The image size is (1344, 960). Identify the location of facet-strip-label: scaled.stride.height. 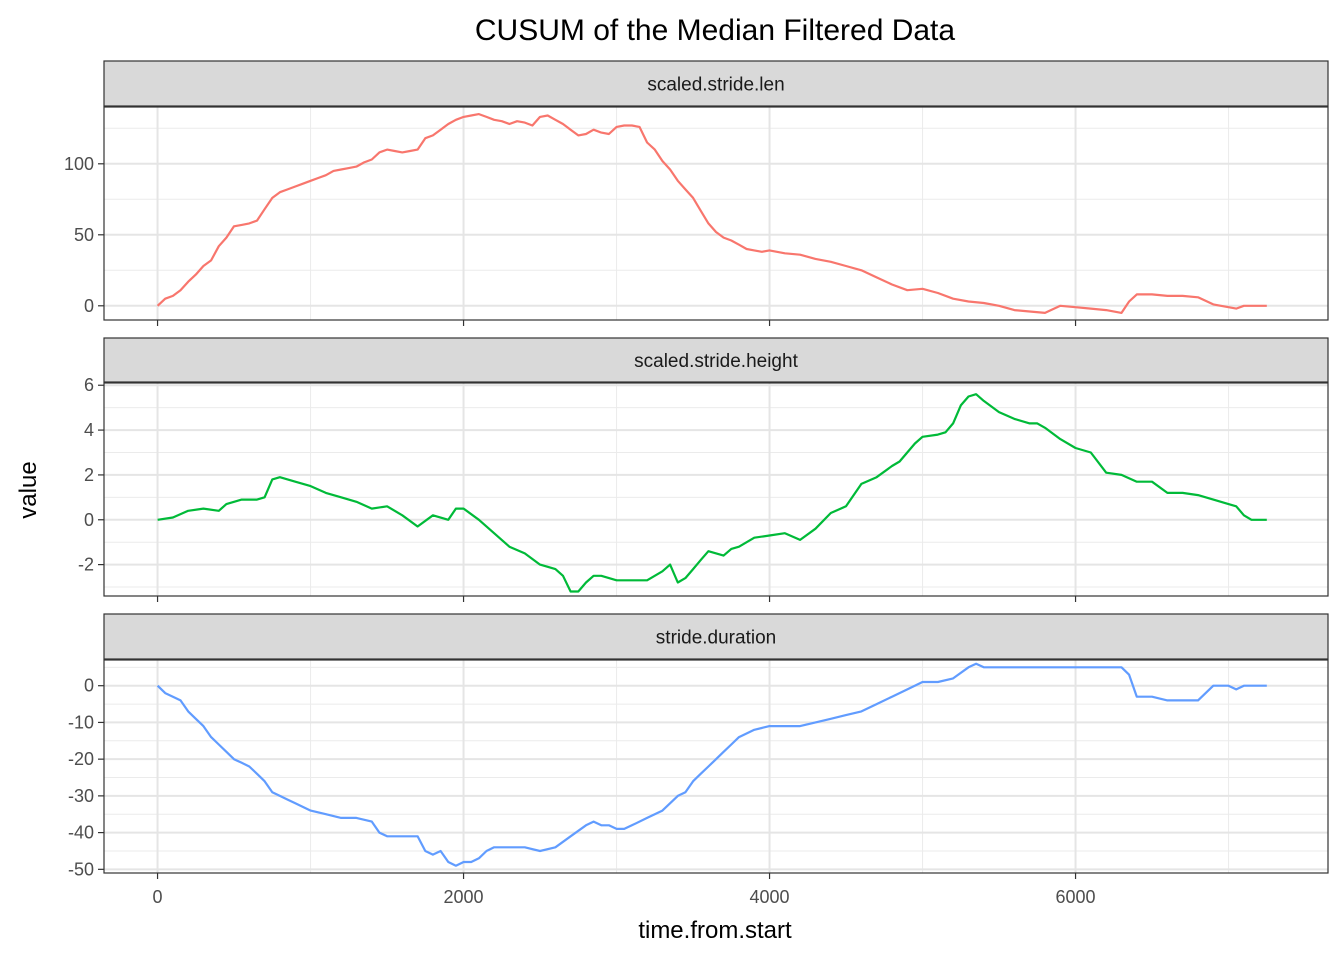
(716, 361).